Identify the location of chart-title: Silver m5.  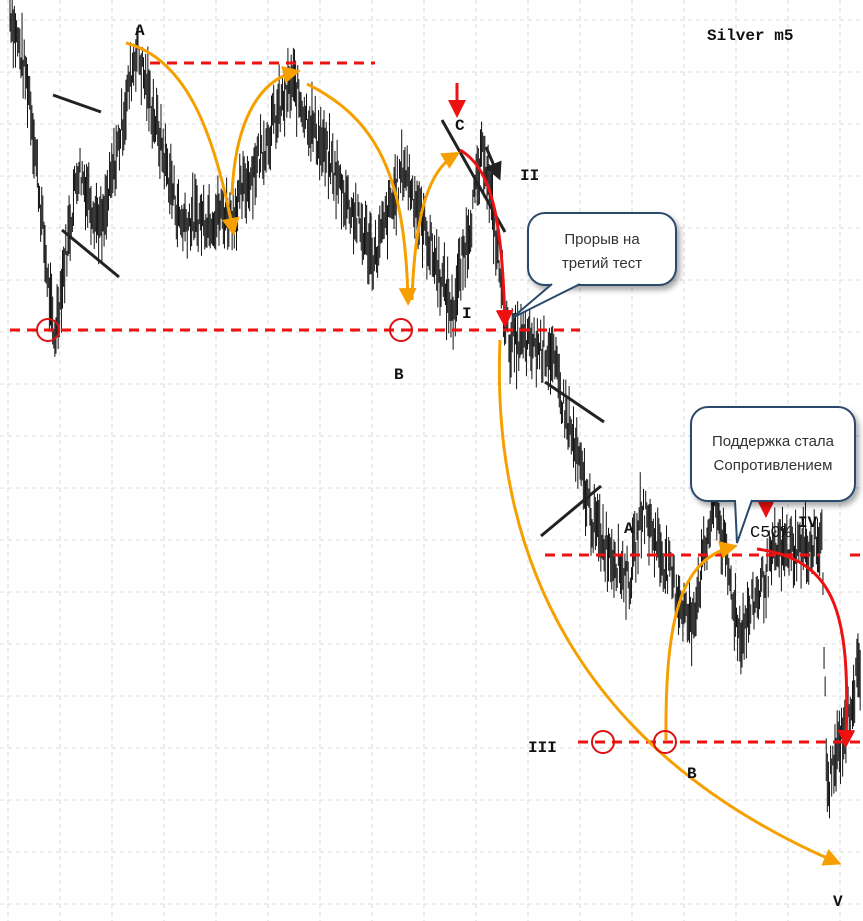
(750, 36).